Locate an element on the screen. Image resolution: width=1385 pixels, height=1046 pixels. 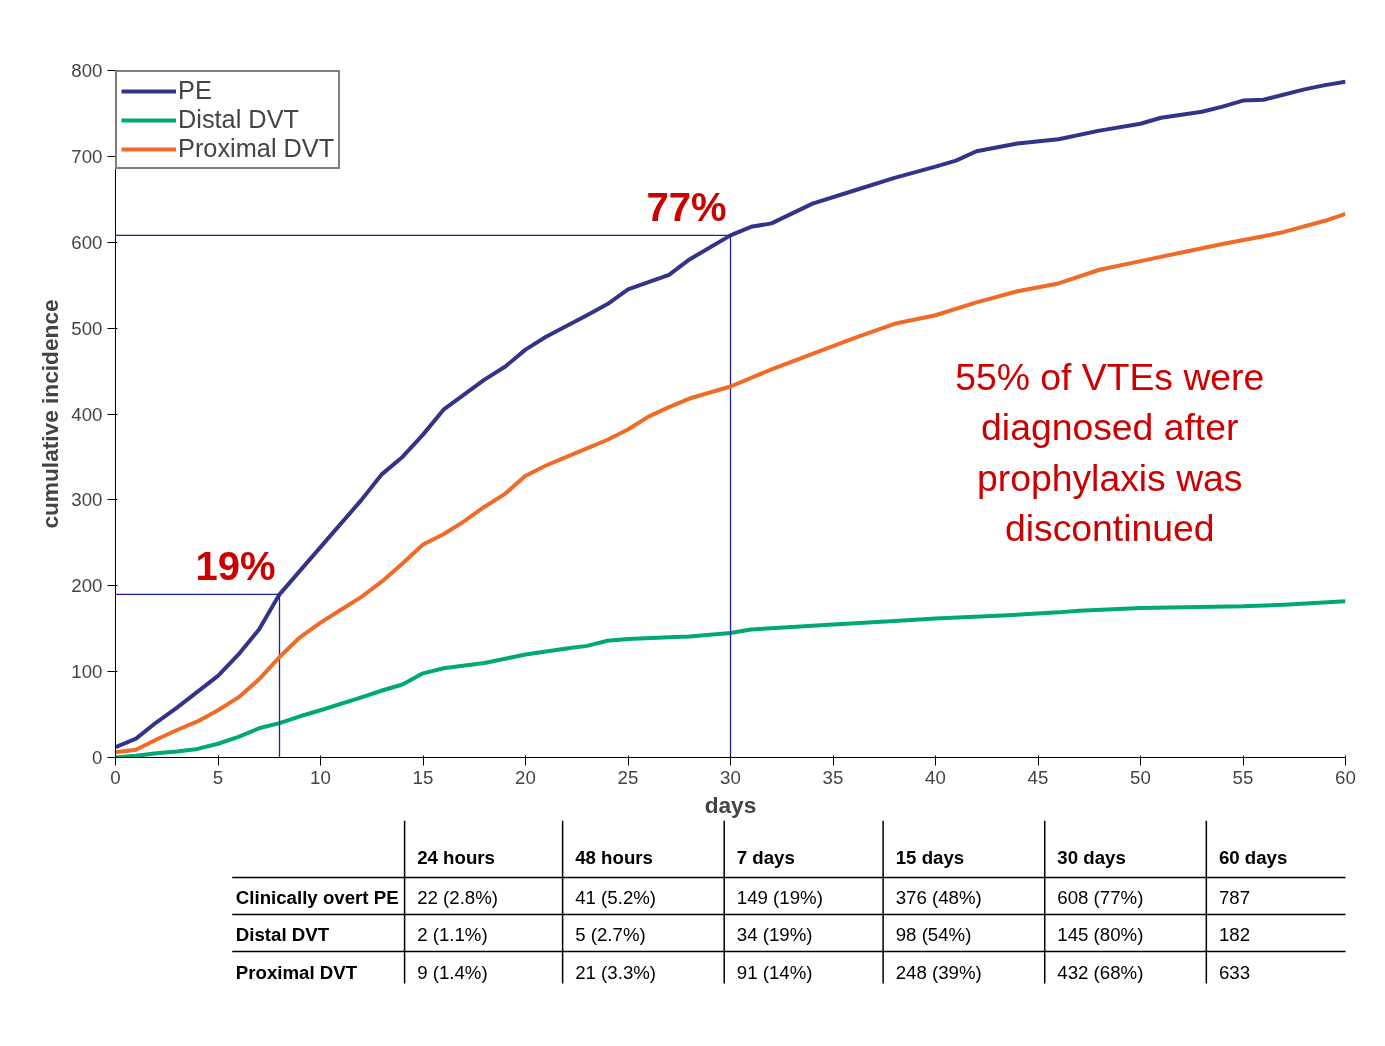
annotation: 19% is located at coordinates (235, 566).